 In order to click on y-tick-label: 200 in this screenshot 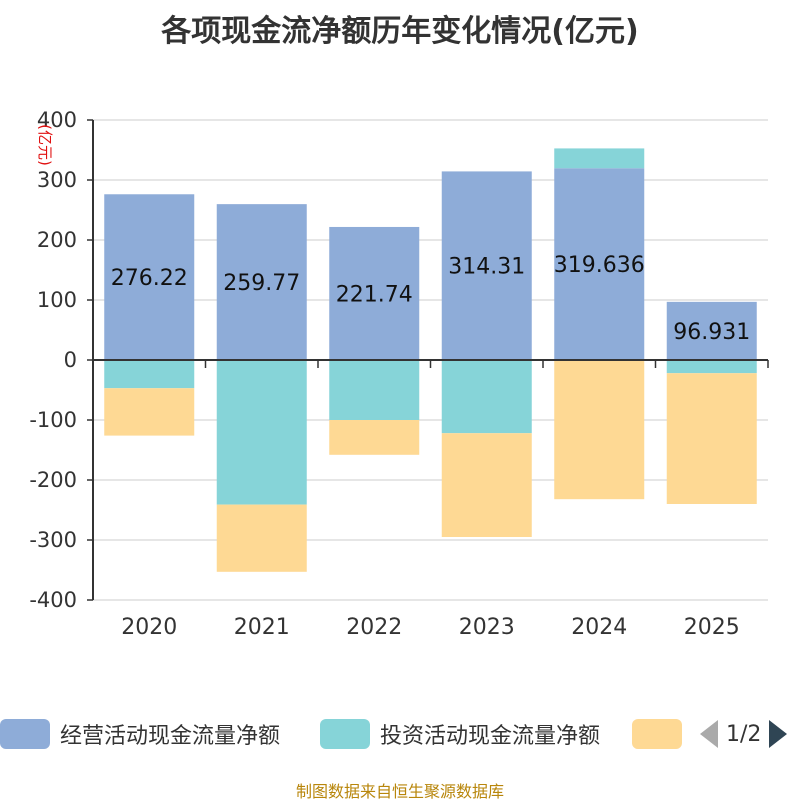, I will do `click(57, 240)`.